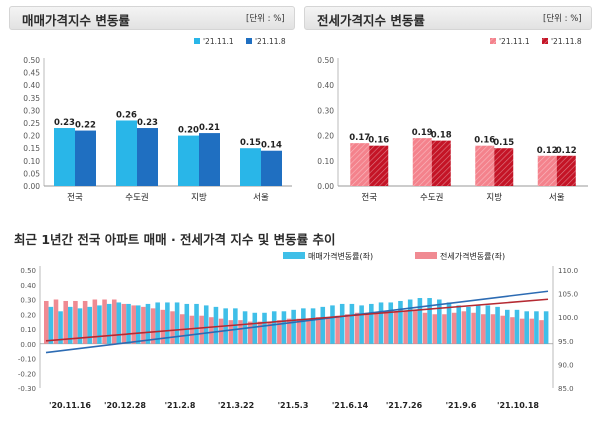  What do you see at coordinates (75, 197) in the screenshot?
I see `sale-category-label: 전국` at bounding box center [75, 197].